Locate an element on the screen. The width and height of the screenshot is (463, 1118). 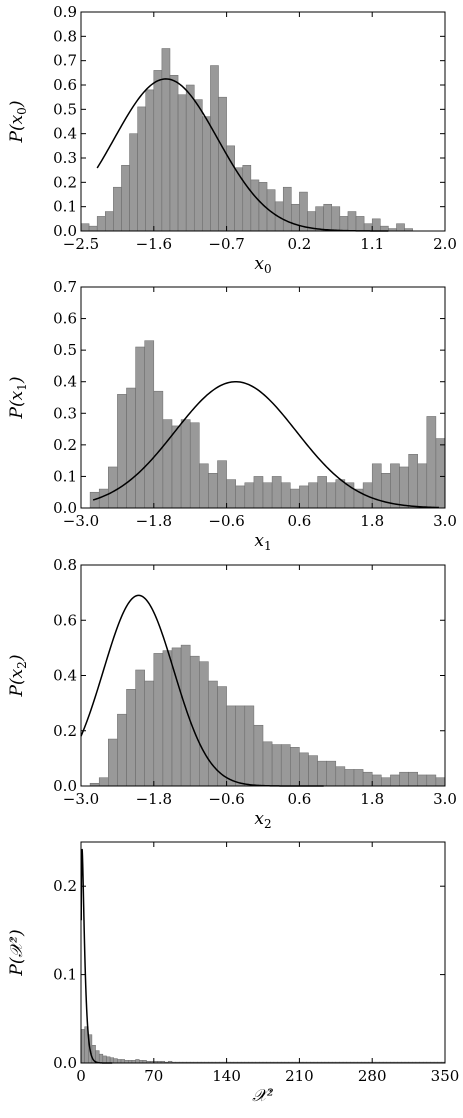
x-tick-label: −2.5 is located at coordinates (81, 244).